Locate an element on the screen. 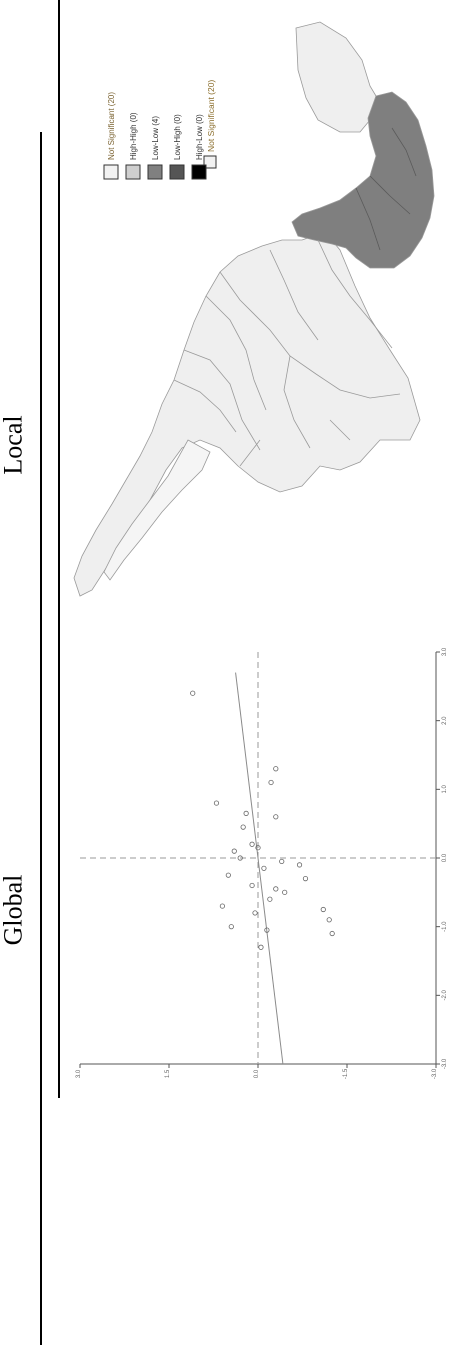 This screenshot has height=1345, width=454. y-tick-label: -1.5 is located at coordinates (346, 1073).